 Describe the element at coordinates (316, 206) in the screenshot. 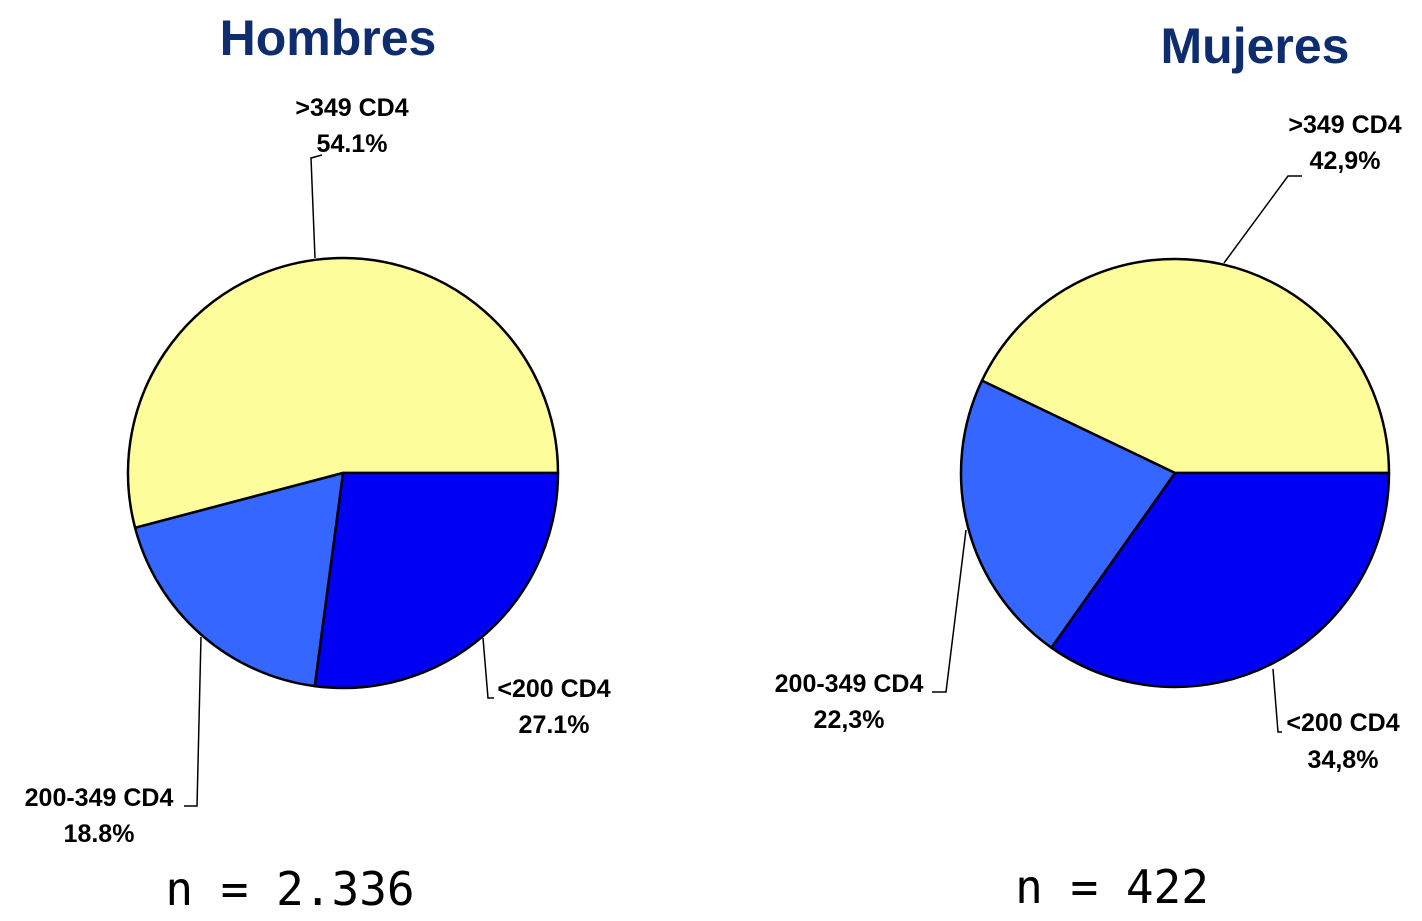

I see `leader-hombres-gt349` at that location.